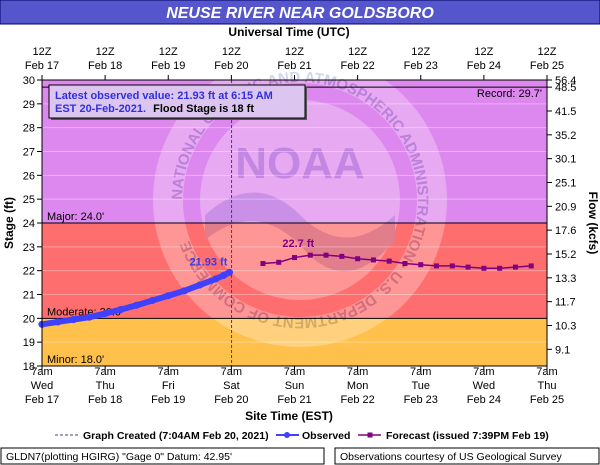 The height and width of the screenshot is (465, 600). Describe the element at coordinates (565, 207) in the screenshot. I see `flow-tick-label: 20.9` at that location.